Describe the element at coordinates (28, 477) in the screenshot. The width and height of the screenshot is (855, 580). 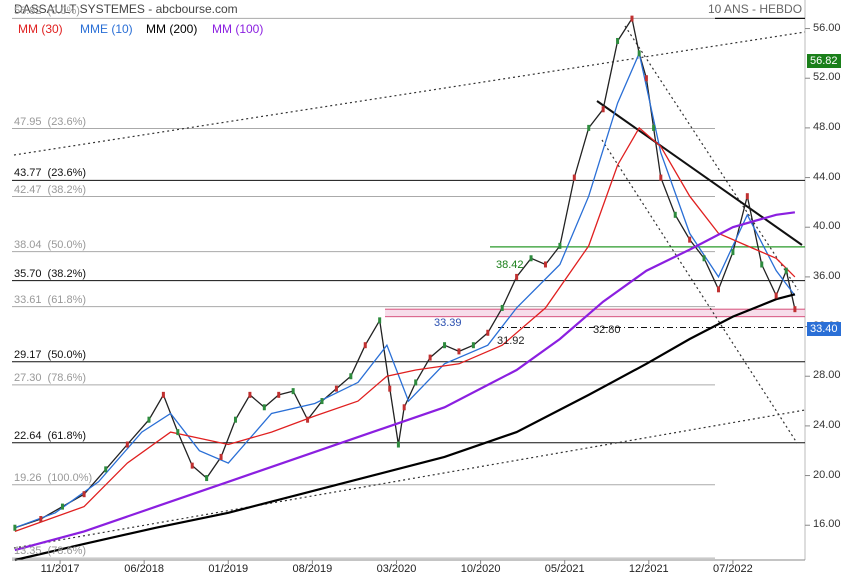
I see `fib-price: 19.26` at that location.